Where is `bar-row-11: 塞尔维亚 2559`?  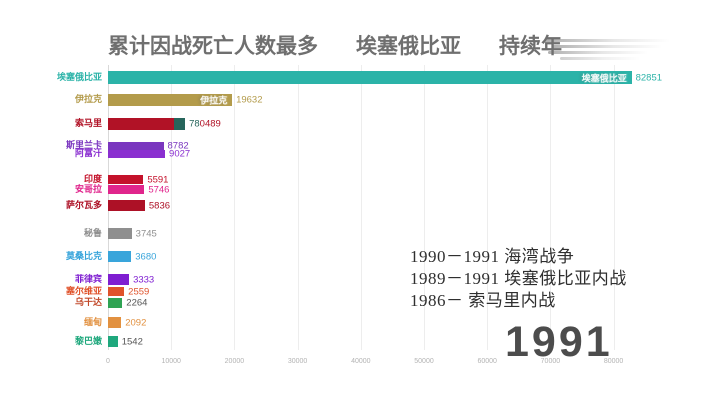 bar-row-11: 塞尔维亚 2559 is located at coordinates (388, 291).